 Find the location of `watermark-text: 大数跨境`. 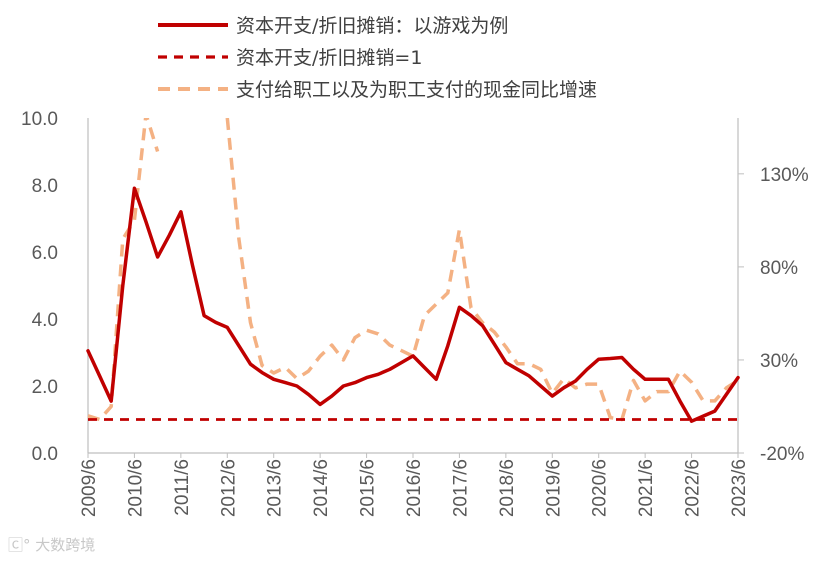

watermark-text: 大数跨境 is located at coordinates (65, 545).